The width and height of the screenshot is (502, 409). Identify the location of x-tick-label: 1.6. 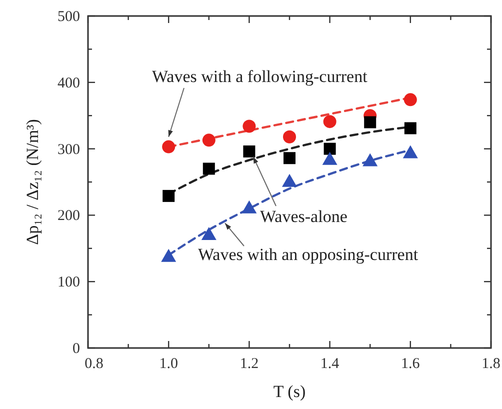
(410, 364).